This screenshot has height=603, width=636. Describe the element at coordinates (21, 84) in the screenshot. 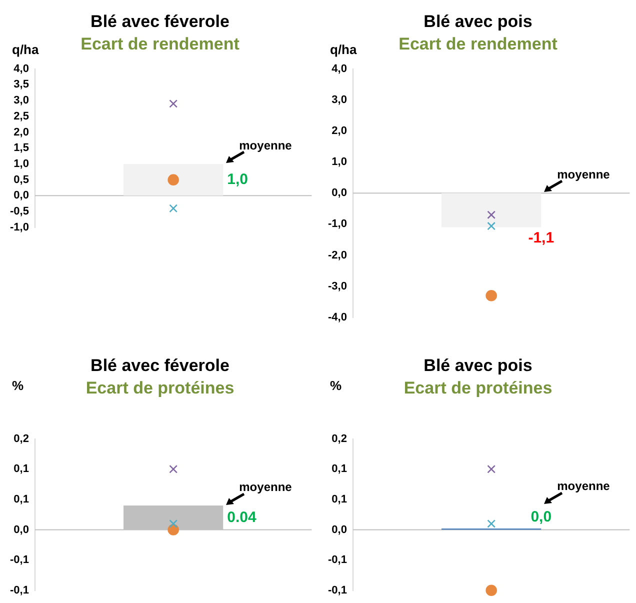

I see `y-tick-label: 3,5` at that location.